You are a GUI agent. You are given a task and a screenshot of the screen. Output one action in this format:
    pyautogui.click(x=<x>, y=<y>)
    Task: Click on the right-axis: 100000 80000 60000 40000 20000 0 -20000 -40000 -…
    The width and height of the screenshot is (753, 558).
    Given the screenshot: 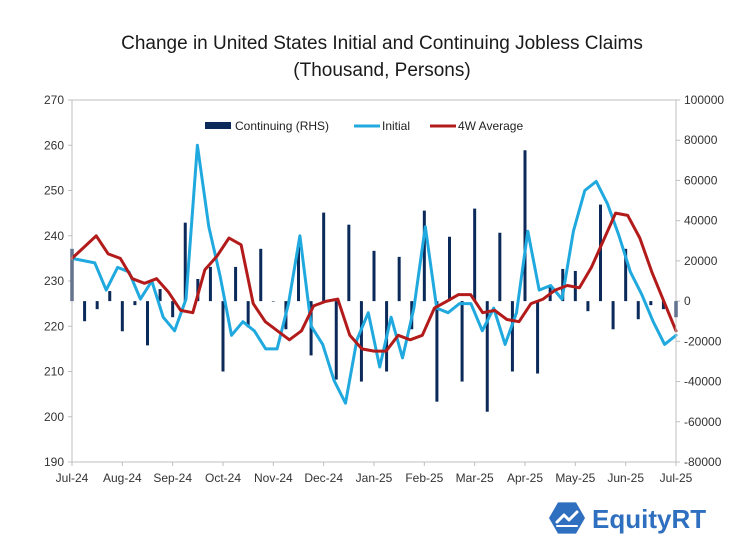 What is the action you would take?
    pyautogui.click(x=700, y=281)
    